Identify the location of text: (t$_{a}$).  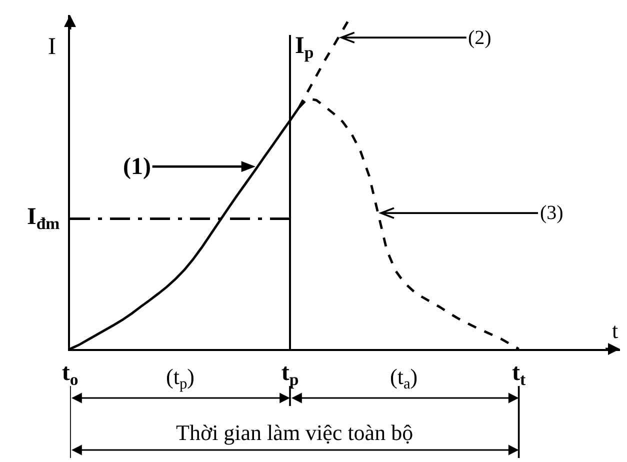
(404, 378).